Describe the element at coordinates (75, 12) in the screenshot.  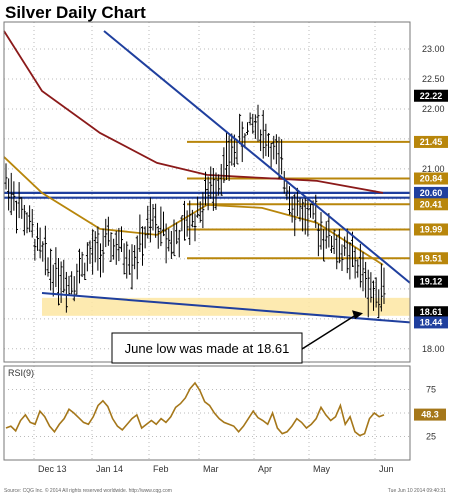
I see `chart-title: Silver Daily Chart` at that location.